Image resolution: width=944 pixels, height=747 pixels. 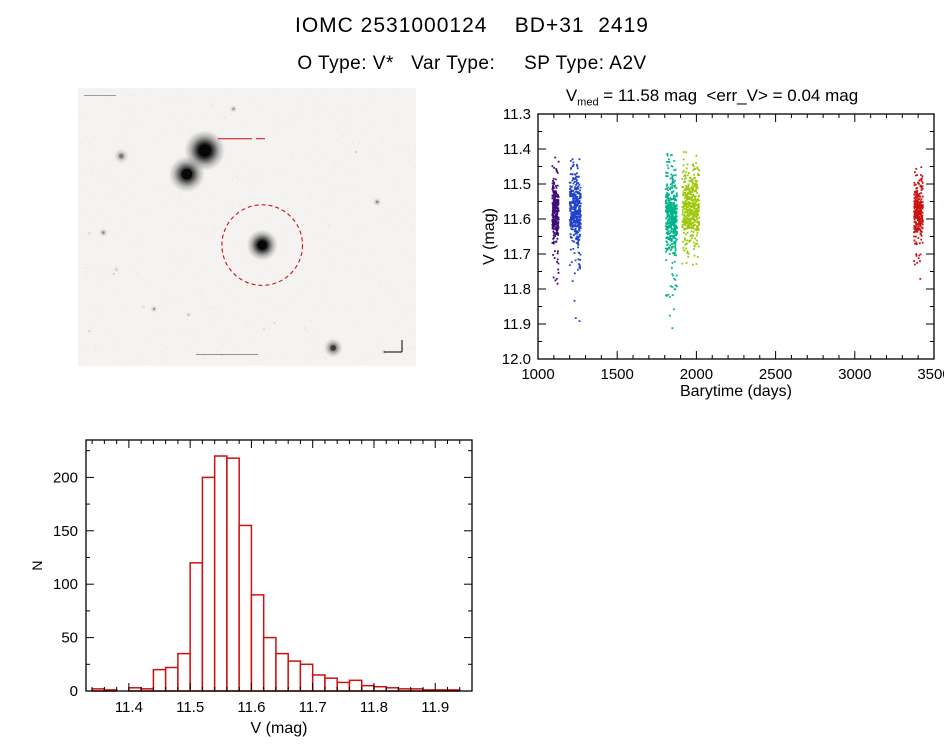 I want to click on tick-label: 1500, so click(x=617, y=374).